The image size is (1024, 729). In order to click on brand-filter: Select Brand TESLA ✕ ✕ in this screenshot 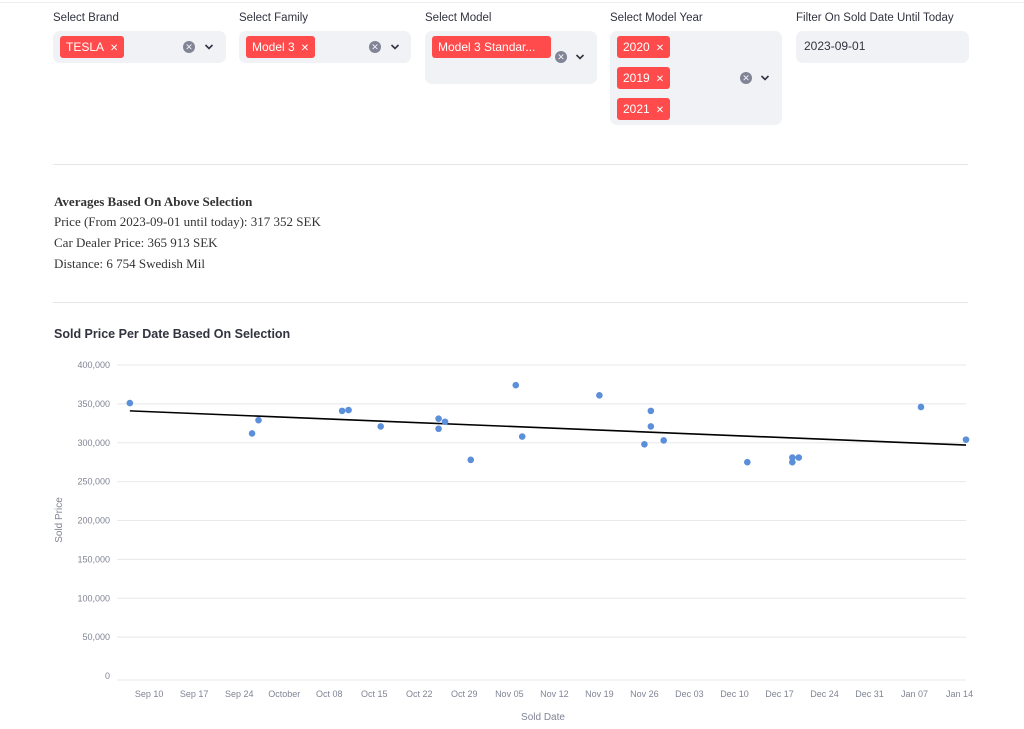, I will do `click(139, 36)`.